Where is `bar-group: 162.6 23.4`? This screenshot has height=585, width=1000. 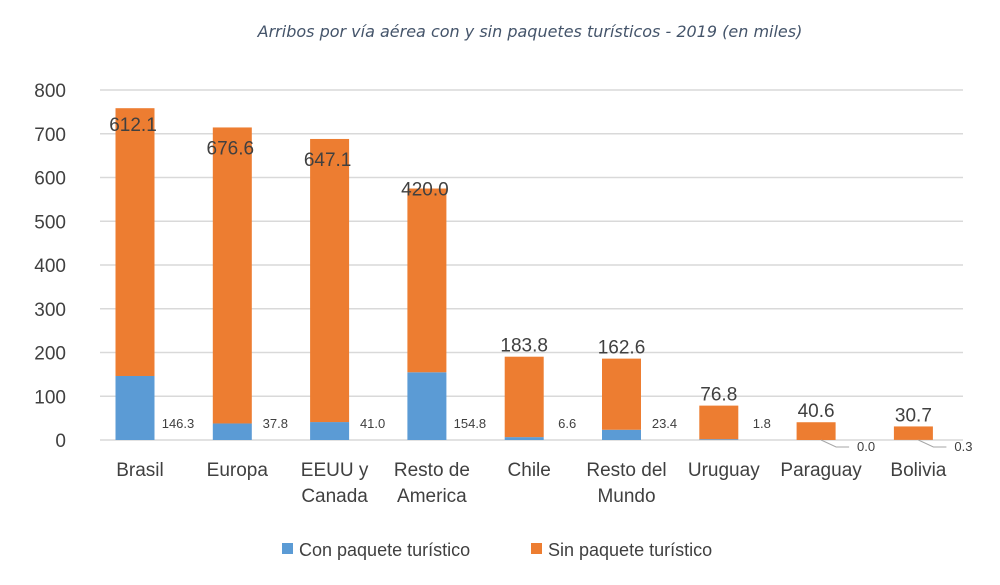 bar-group: 162.6 23.4 is located at coordinates (637, 389).